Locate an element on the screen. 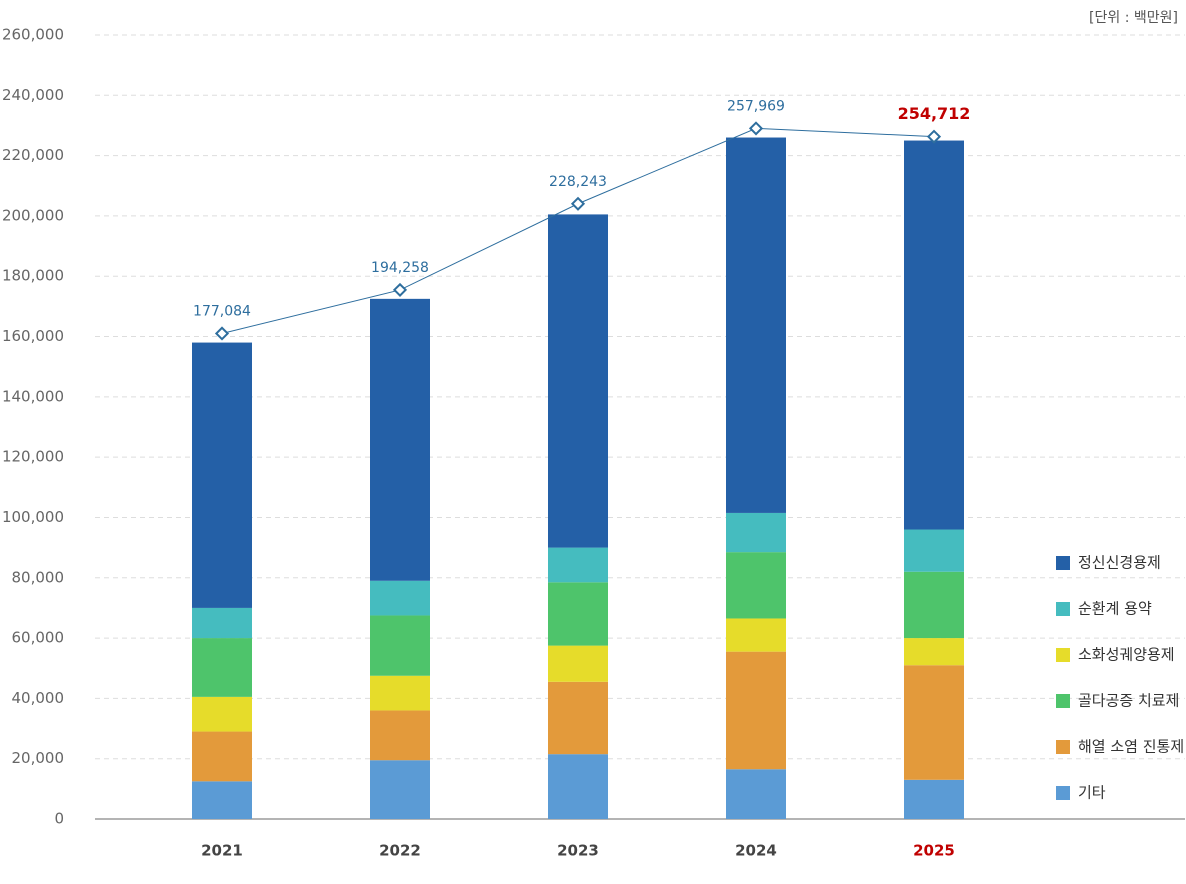 The height and width of the screenshot is (884, 1186). y-tick-label: 140,000 is located at coordinates (33, 396).